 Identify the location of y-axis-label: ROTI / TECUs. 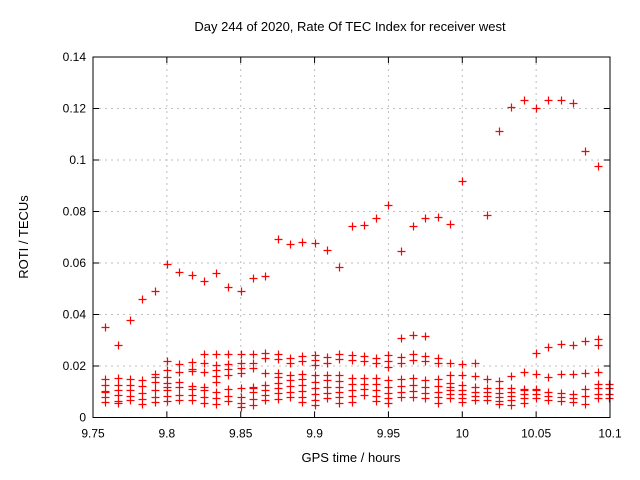
(23, 237).